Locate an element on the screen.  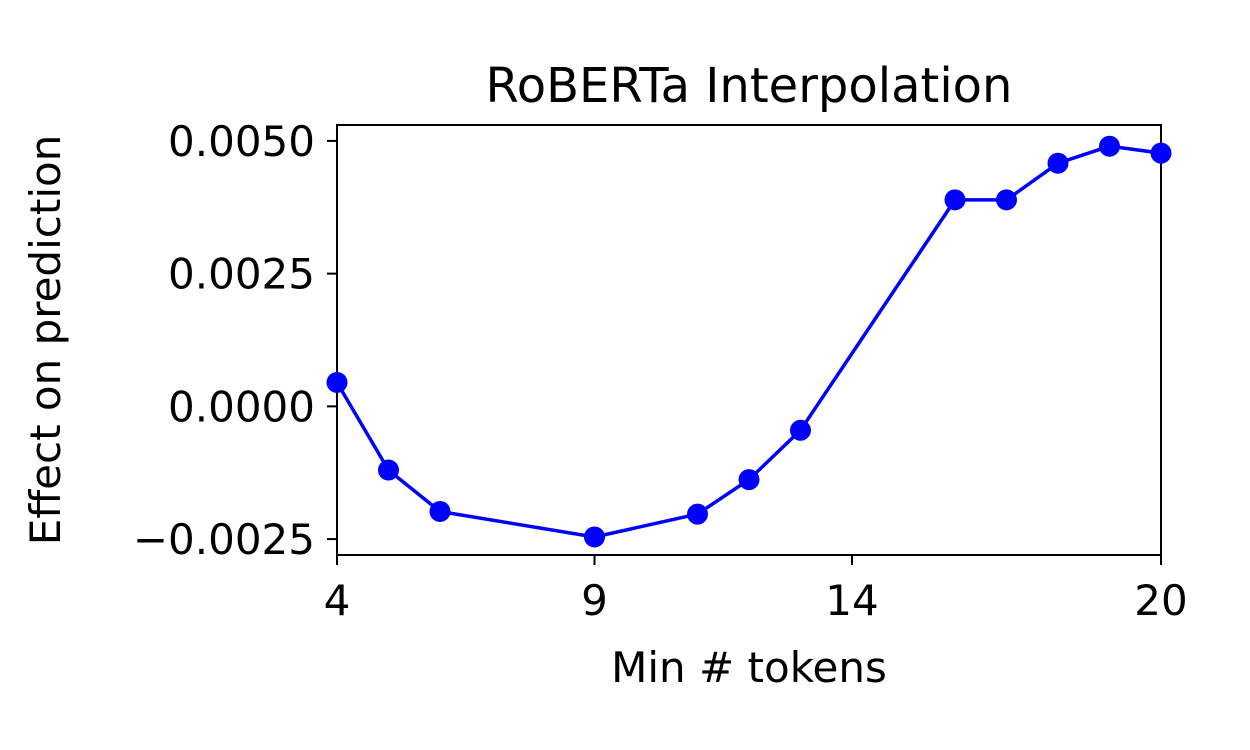
y-tick-label: 0.0000 is located at coordinates (241, 406).